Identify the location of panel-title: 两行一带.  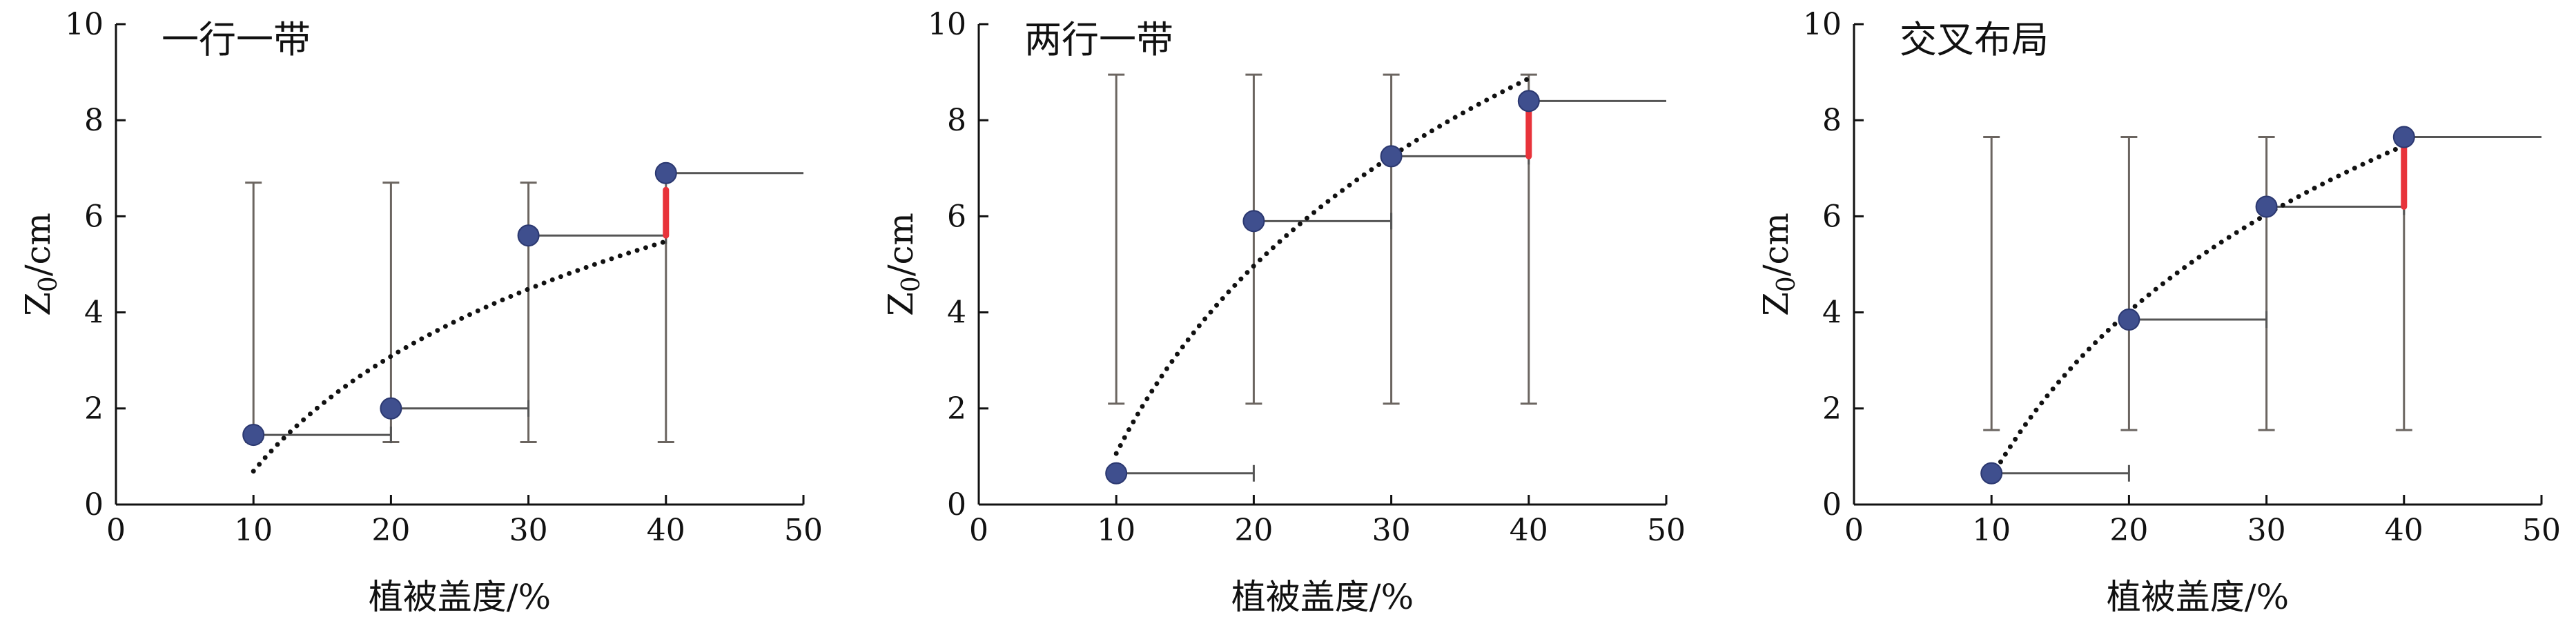
(1098, 39).